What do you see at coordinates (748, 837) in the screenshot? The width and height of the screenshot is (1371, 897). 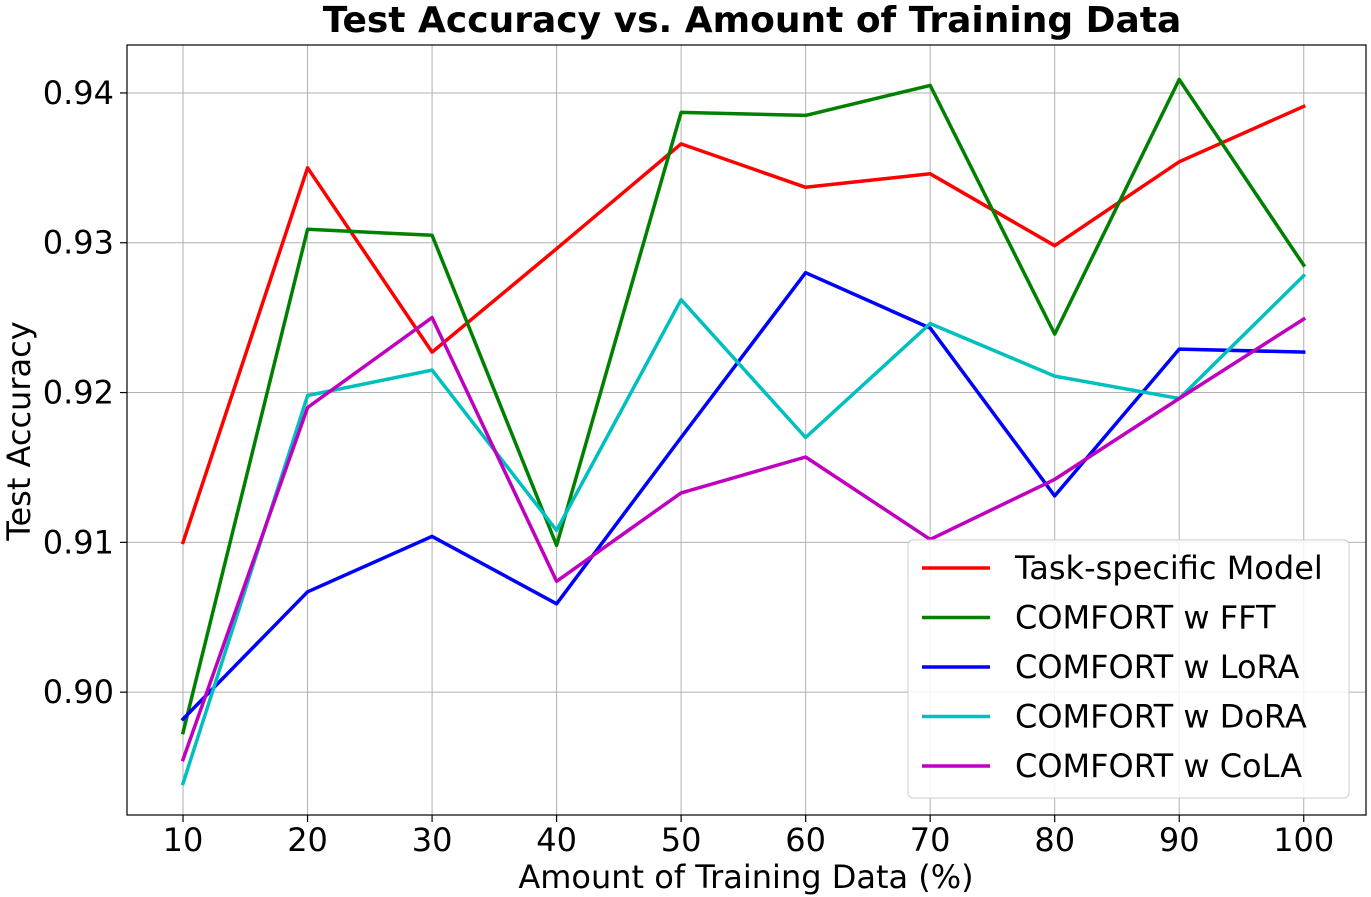 I see `x-axis: 10 20 30 40 50 60 70 80 90 100` at bounding box center [748, 837].